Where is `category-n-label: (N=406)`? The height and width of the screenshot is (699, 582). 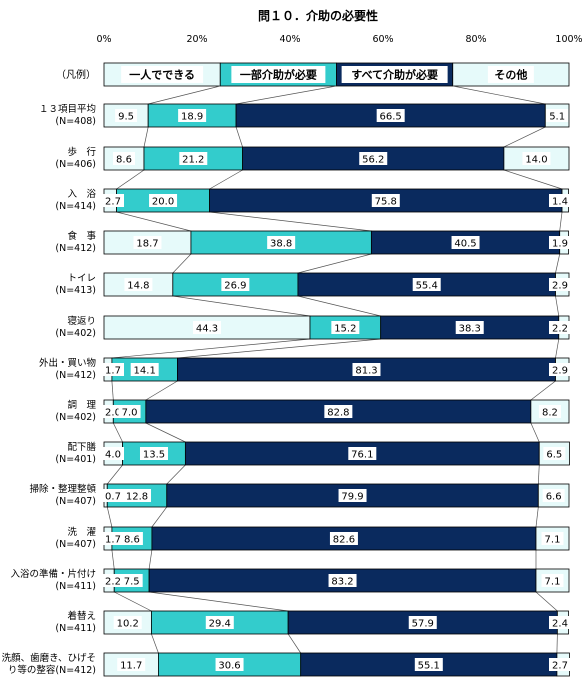
category-n-label: (N=406) is located at coordinates (75, 164).